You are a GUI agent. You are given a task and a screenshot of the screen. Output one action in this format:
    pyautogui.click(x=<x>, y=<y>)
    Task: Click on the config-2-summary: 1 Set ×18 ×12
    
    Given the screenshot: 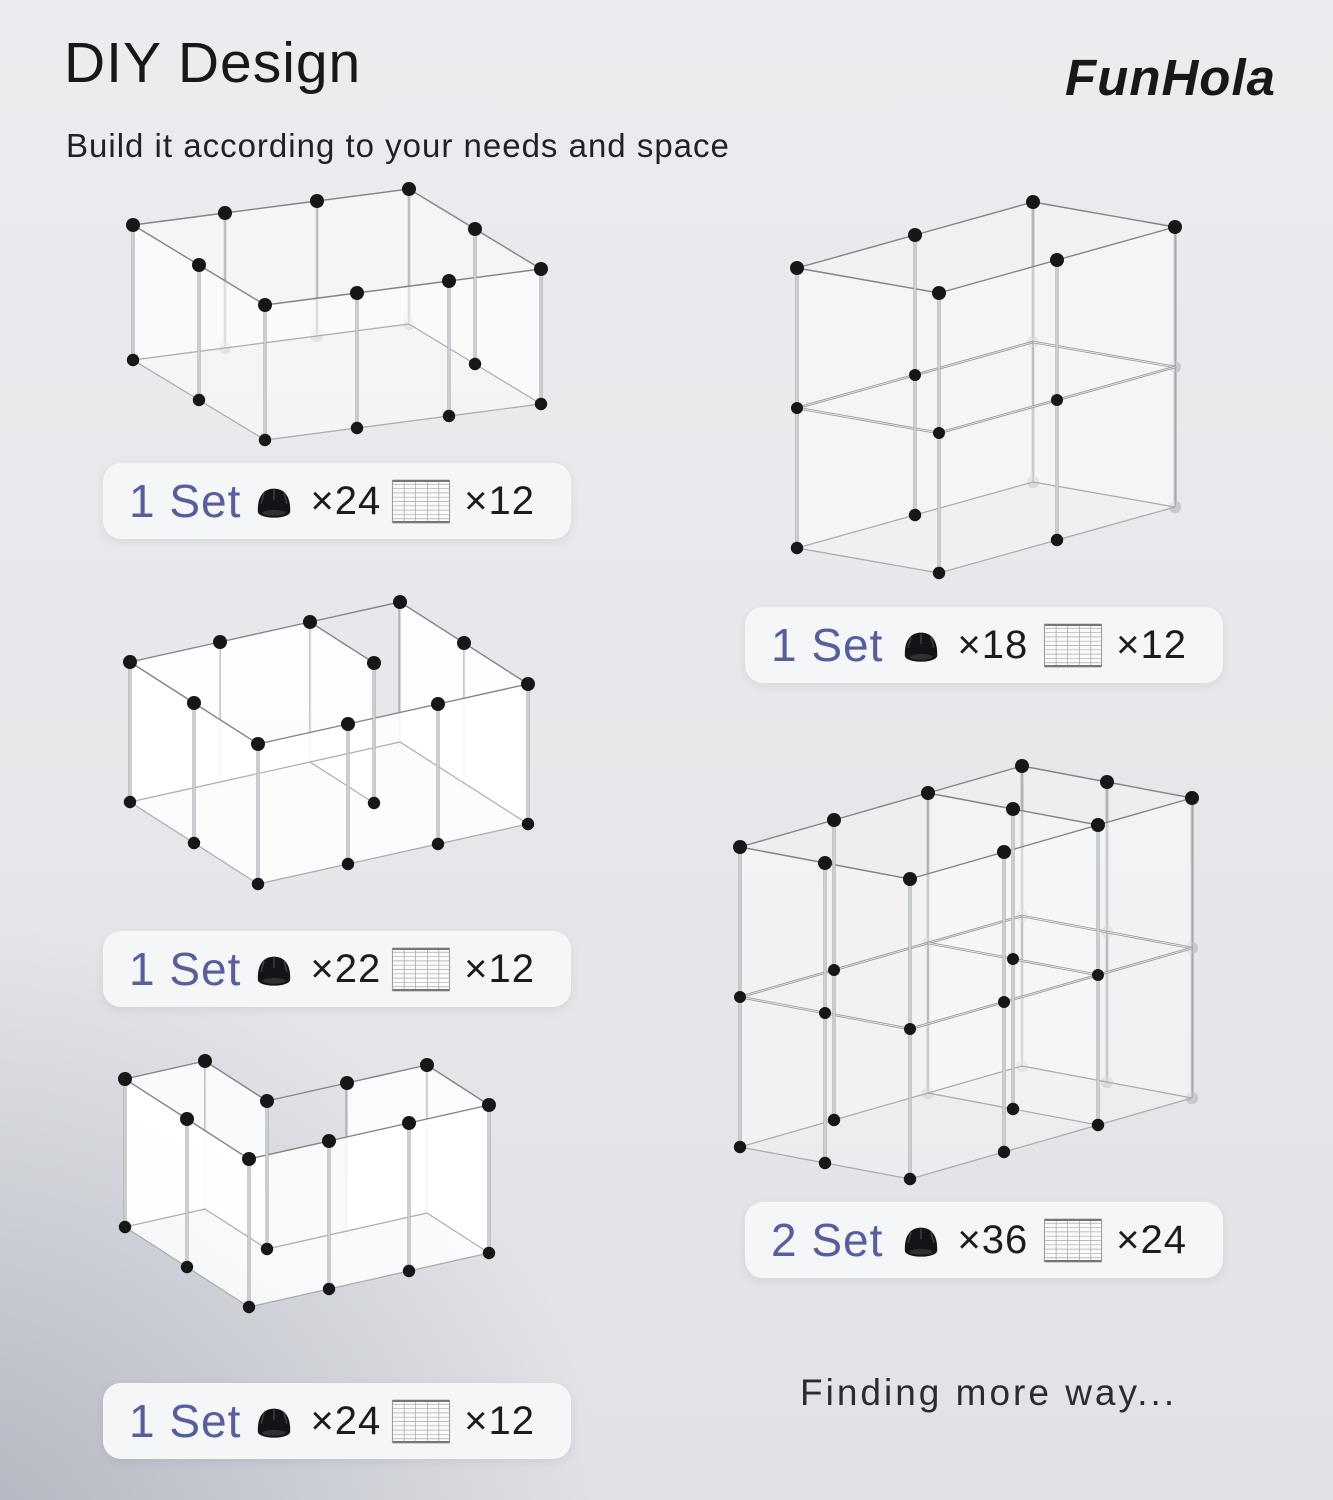 What is the action you would take?
    pyautogui.click(x=984, y=645)
    